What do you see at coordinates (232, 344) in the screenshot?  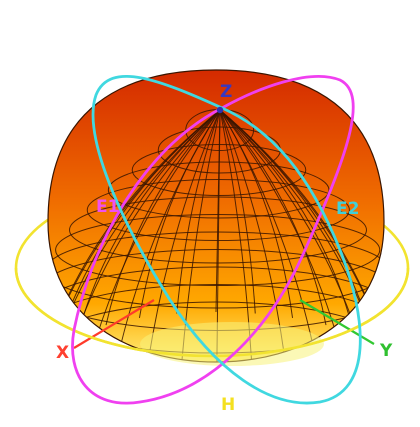 I see `pattern-bottom-highlight` at bounding box center [232, 344].